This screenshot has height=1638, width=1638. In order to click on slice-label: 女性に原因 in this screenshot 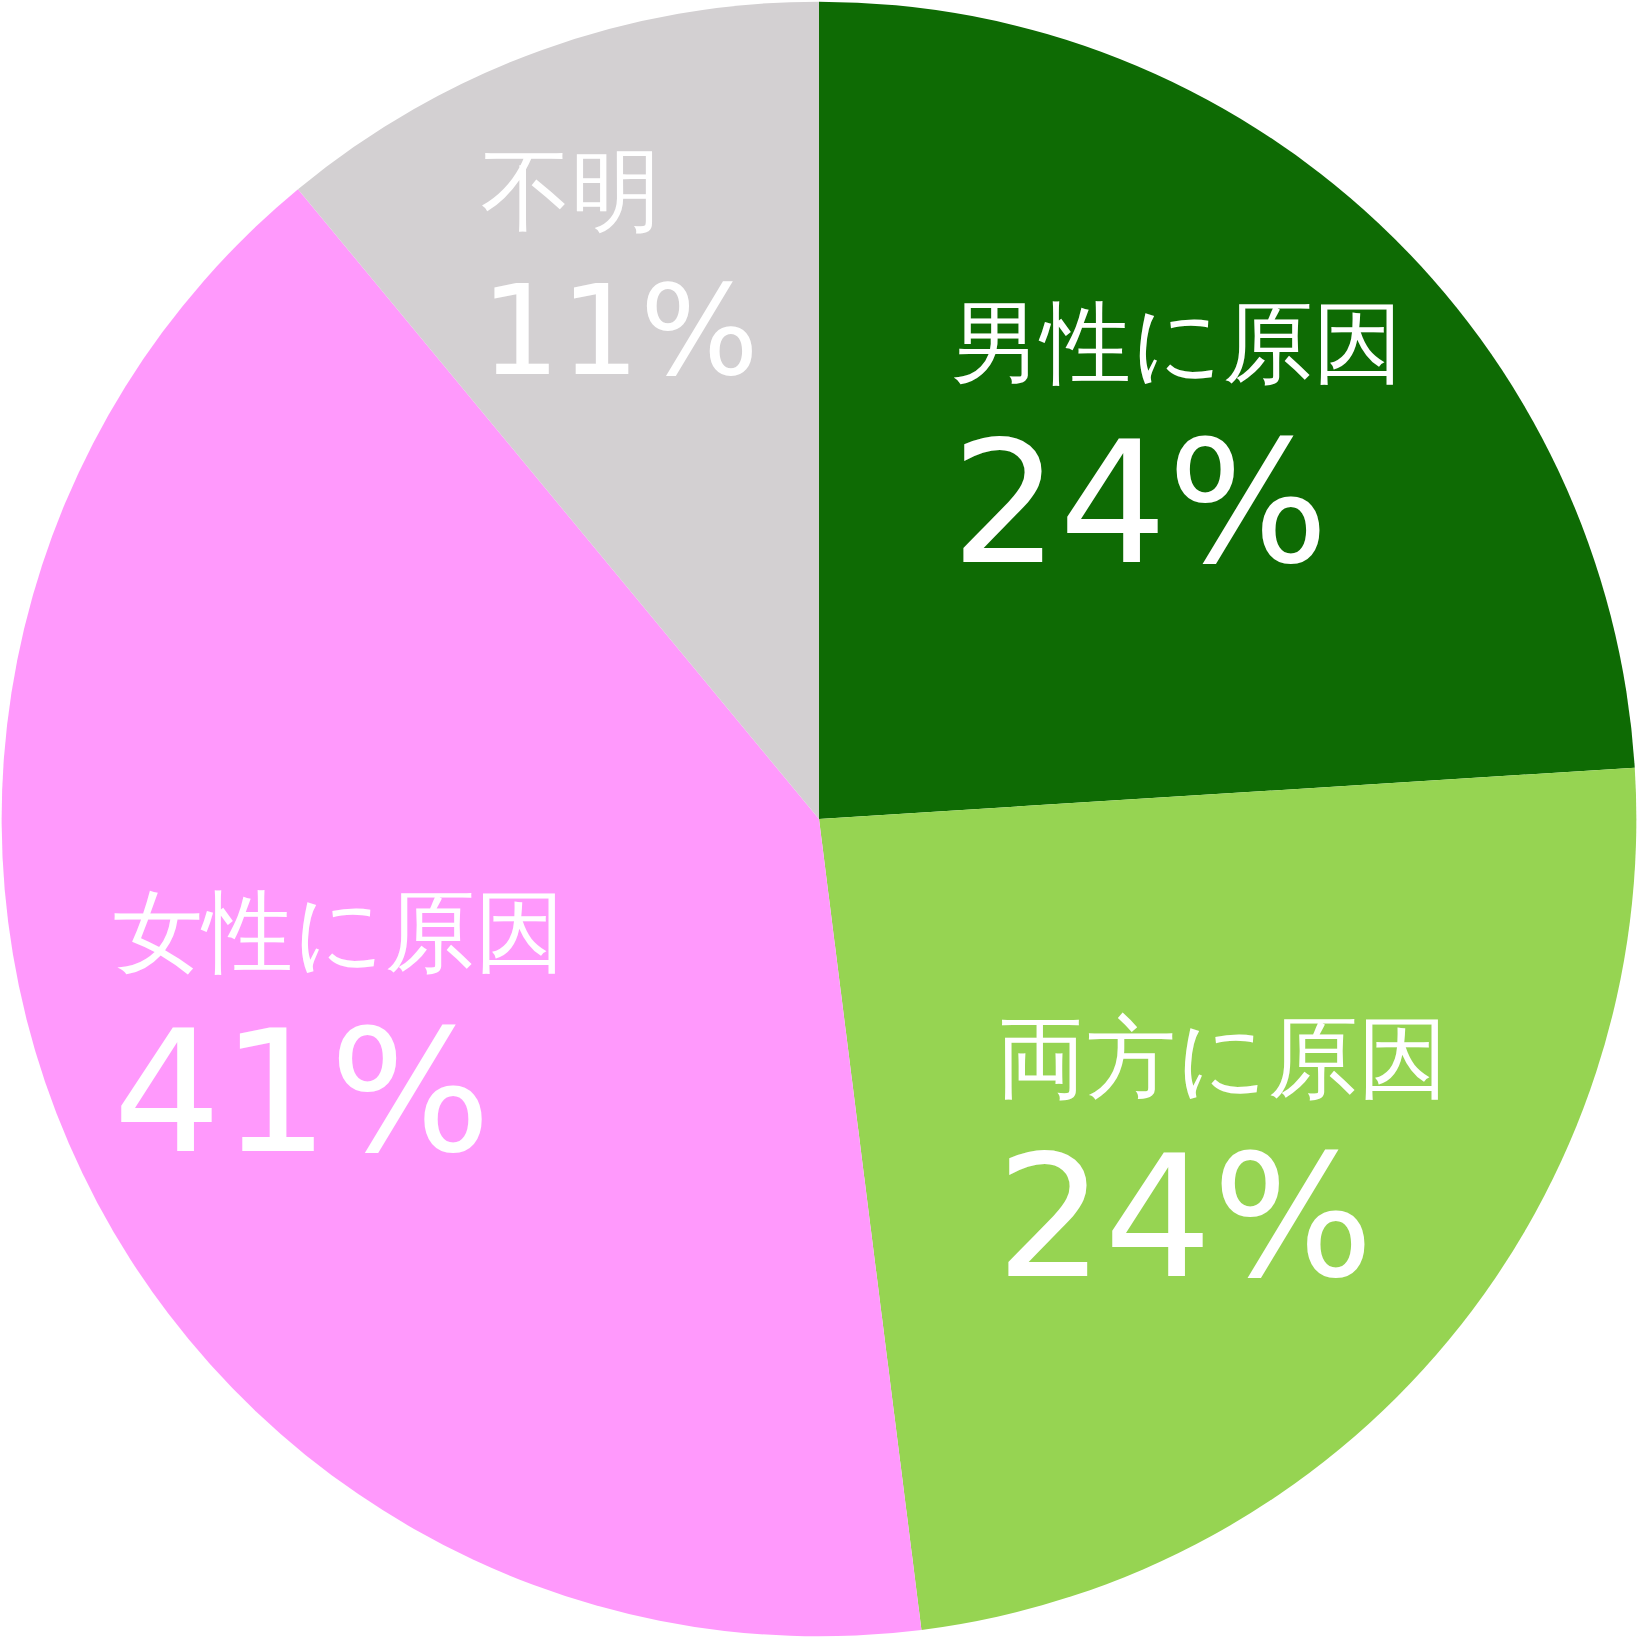, I will do `click(339, 932)`.